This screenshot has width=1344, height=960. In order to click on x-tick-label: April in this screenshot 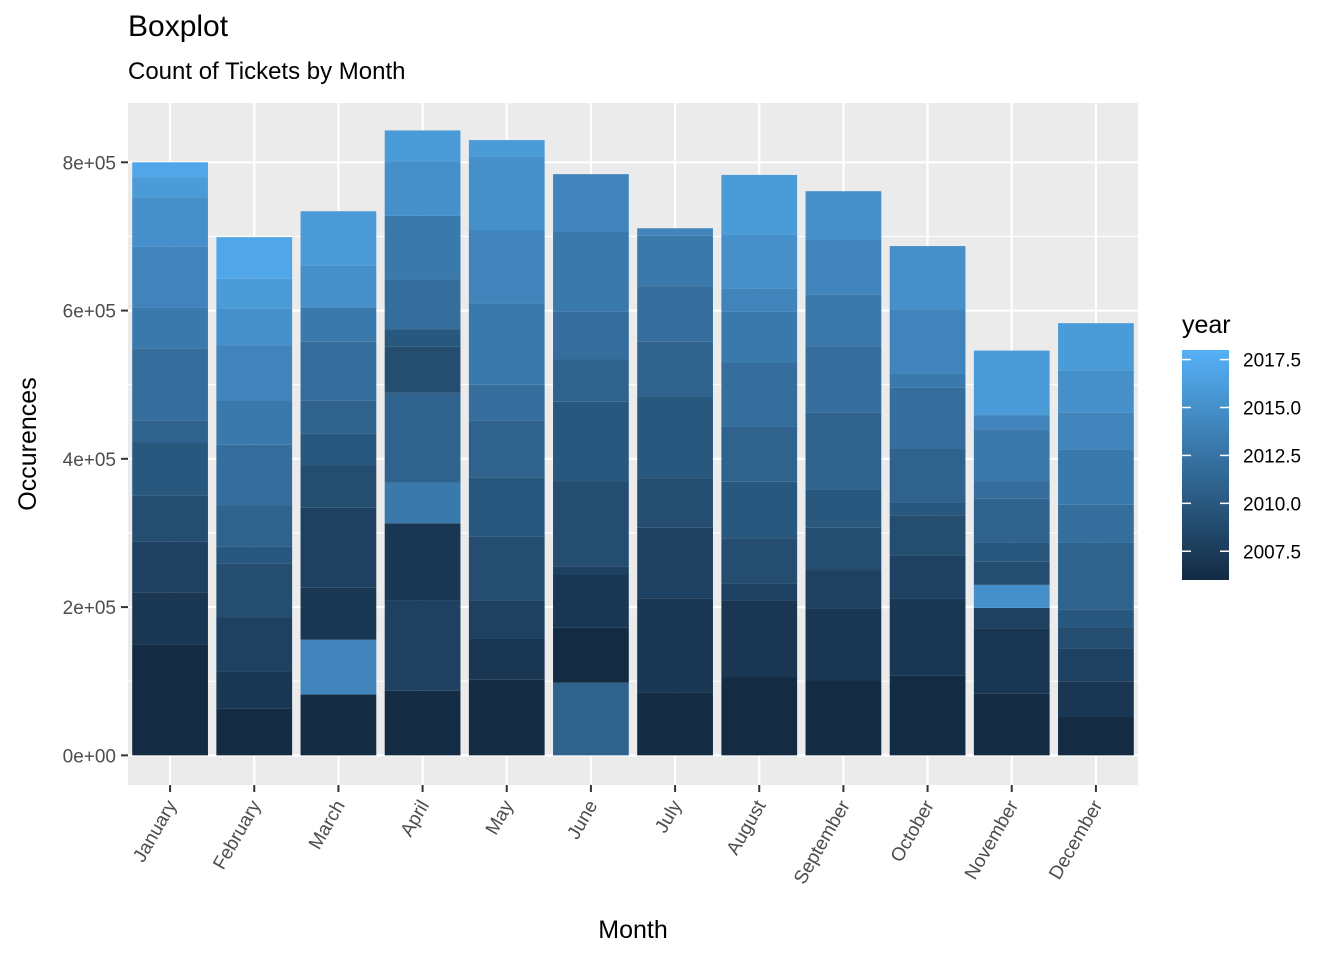, I will do `click(415, 818)`.